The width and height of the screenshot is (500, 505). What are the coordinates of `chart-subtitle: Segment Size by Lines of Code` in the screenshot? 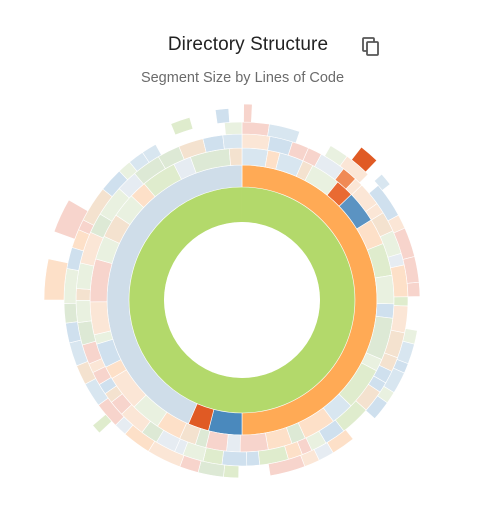 It's located at (242, 78).